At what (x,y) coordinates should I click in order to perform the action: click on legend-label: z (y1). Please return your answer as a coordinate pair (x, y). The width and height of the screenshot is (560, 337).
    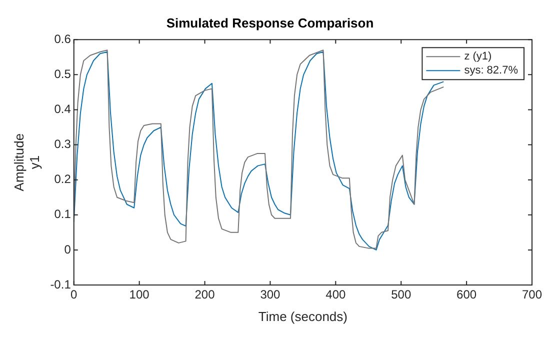
    Looking at the image, I should click on (478, 56).